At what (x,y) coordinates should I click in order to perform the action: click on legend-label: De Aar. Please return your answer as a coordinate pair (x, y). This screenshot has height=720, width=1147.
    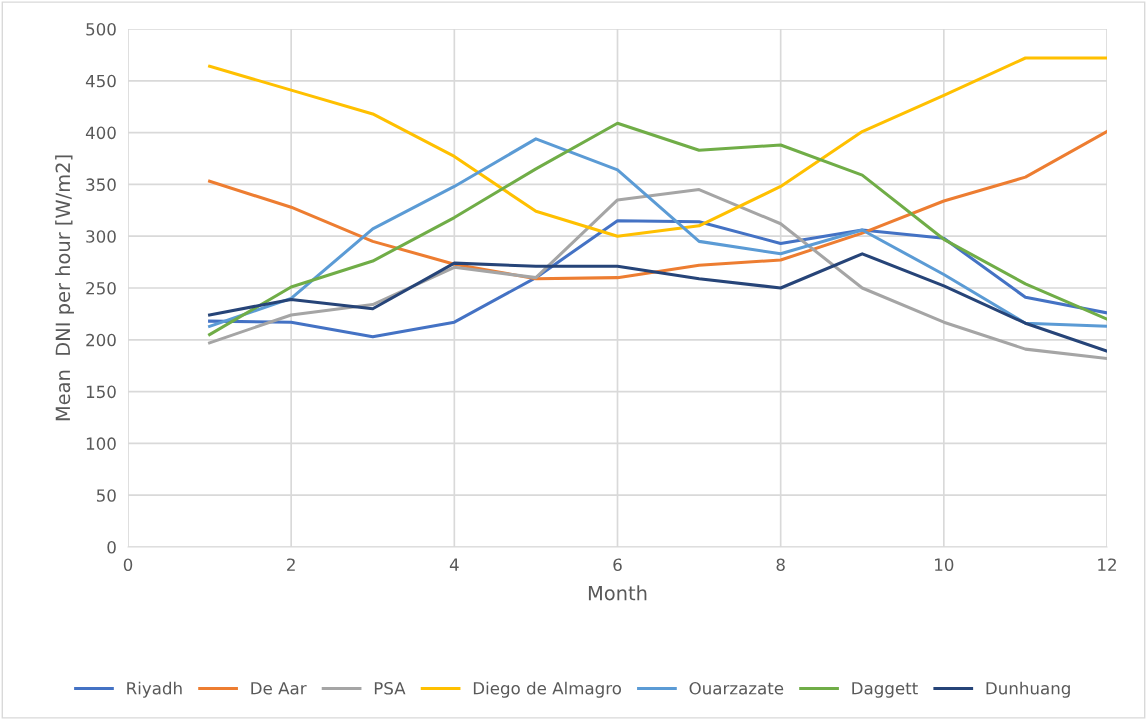
    Looking at the image, I should click on (279, 688).